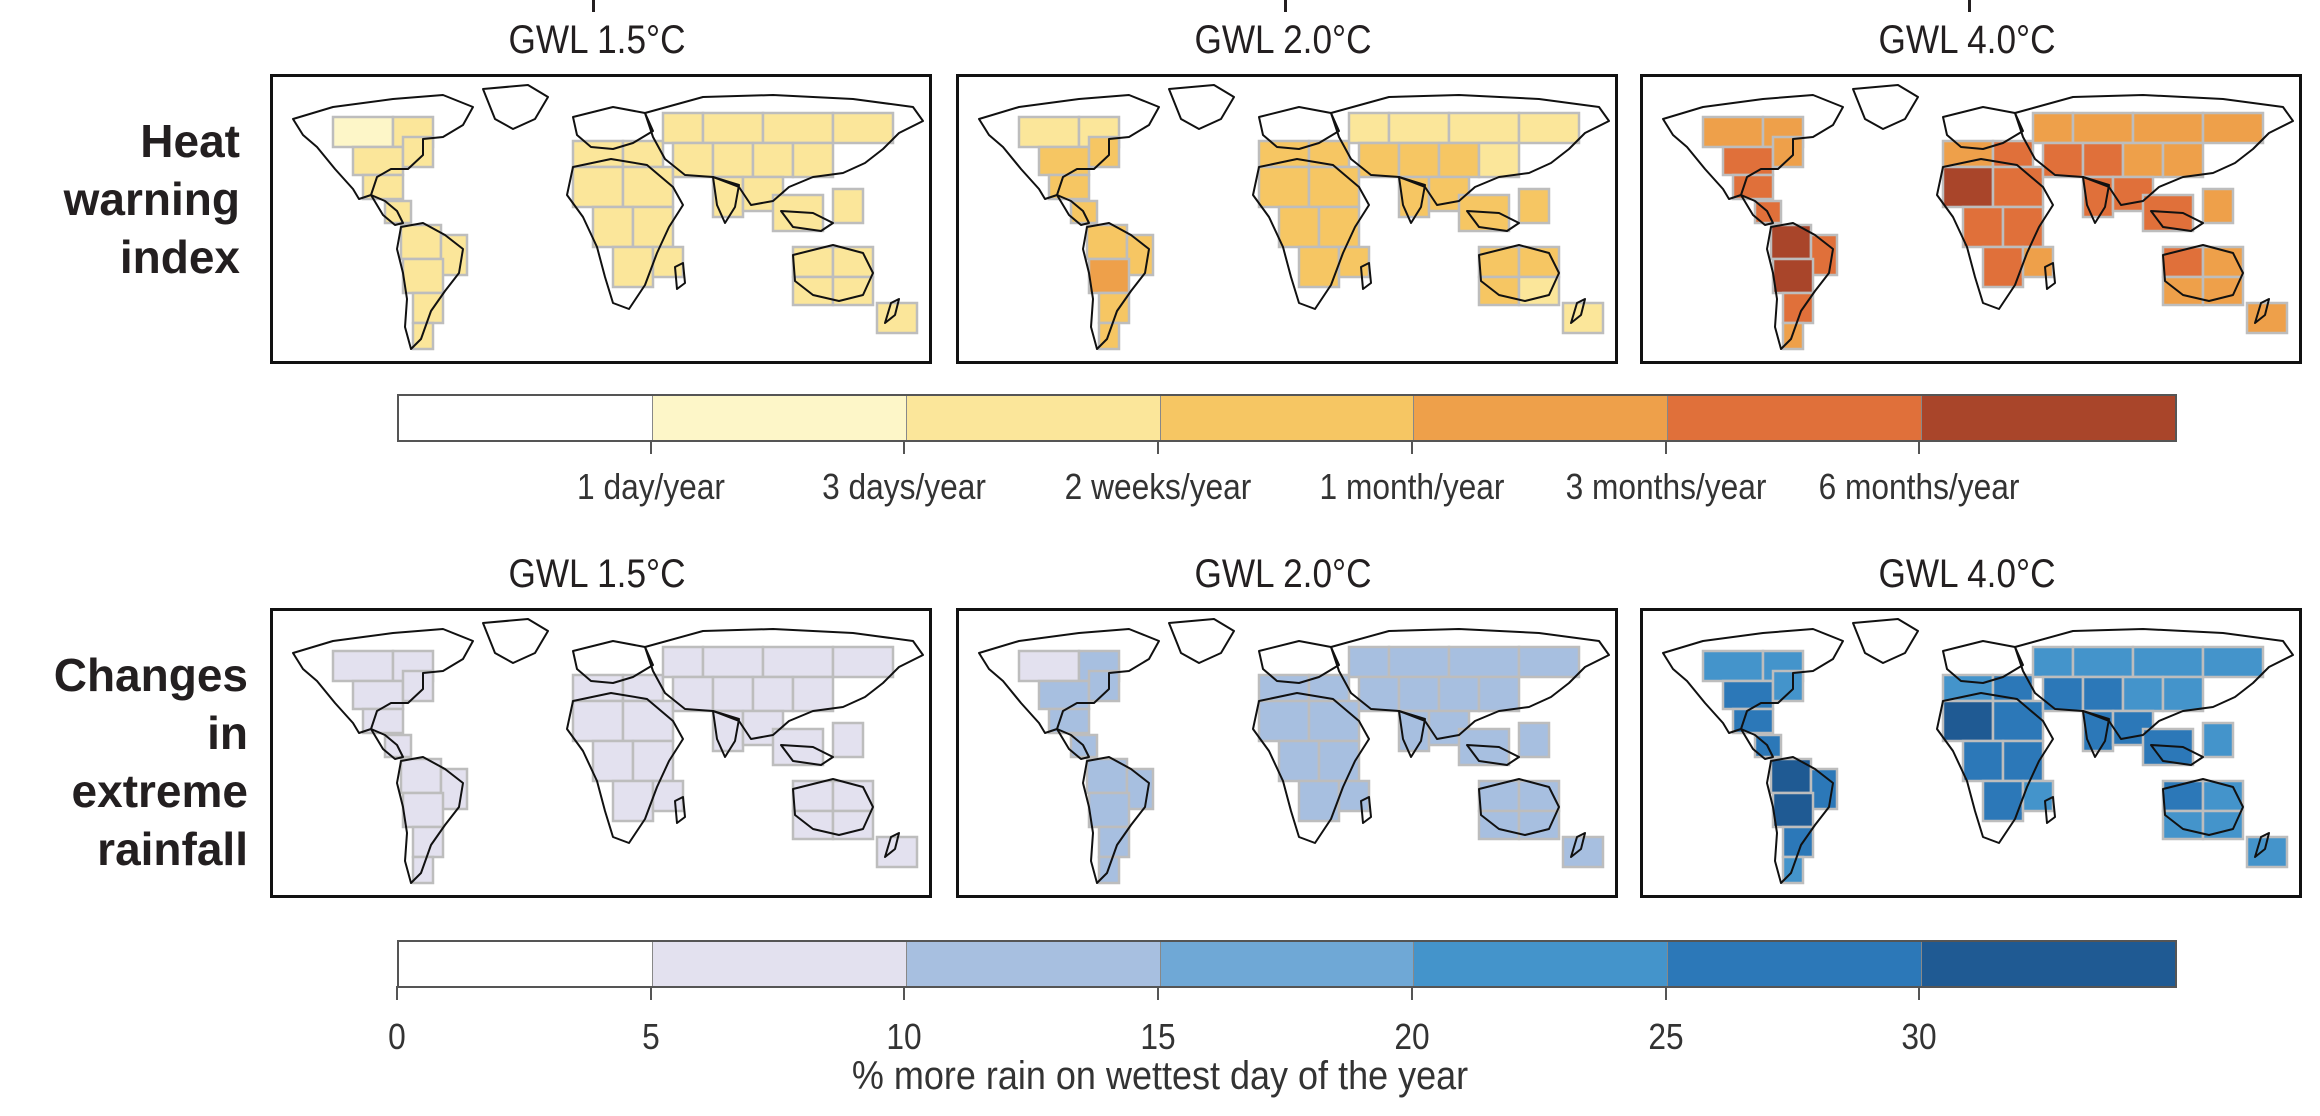 The height and width of the screenshot is (1116, 2320). I want to click on colorbar-tick-label: 1 month/year, so click(1412, 486).